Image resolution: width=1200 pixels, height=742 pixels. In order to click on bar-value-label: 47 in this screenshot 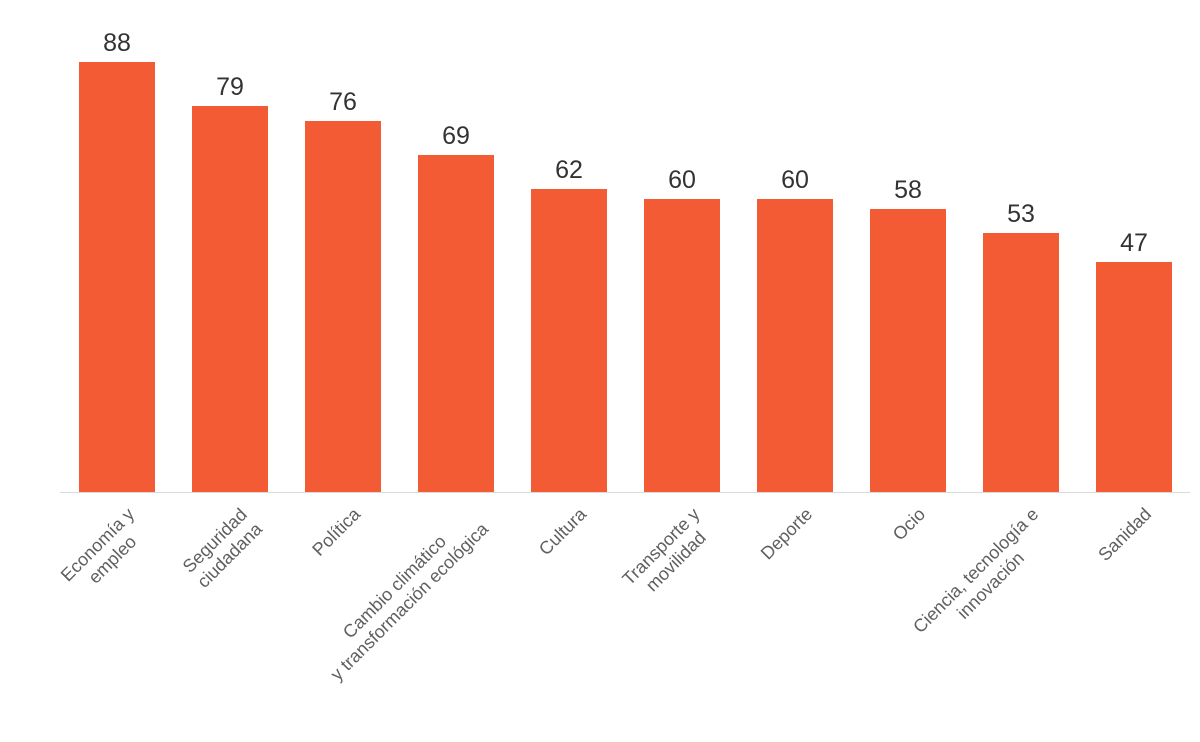, I will do `click(1134, 243)`.